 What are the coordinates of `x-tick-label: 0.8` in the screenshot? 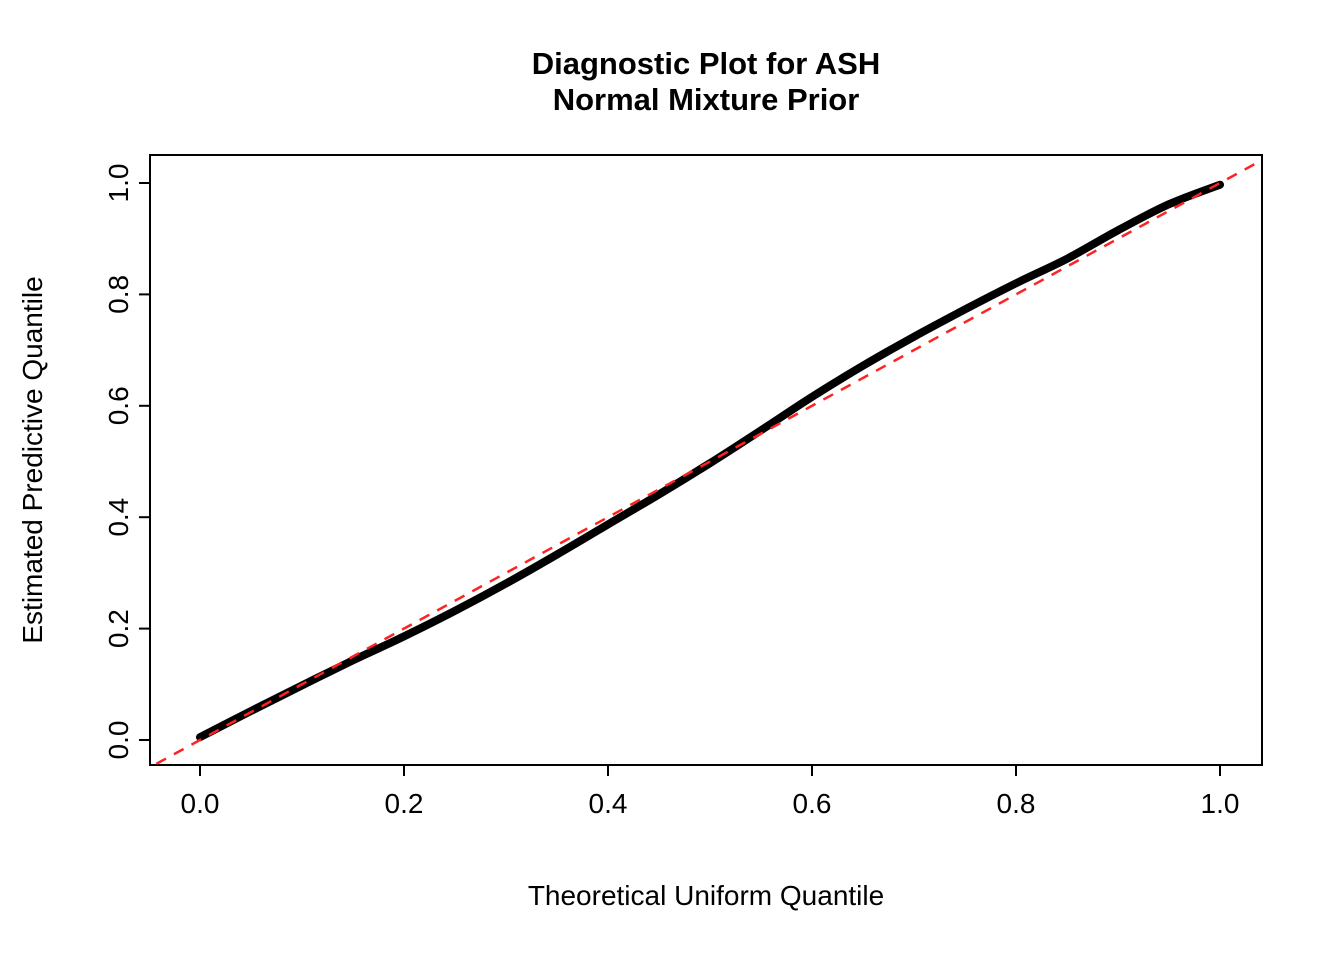 It's located at (1016, 803).